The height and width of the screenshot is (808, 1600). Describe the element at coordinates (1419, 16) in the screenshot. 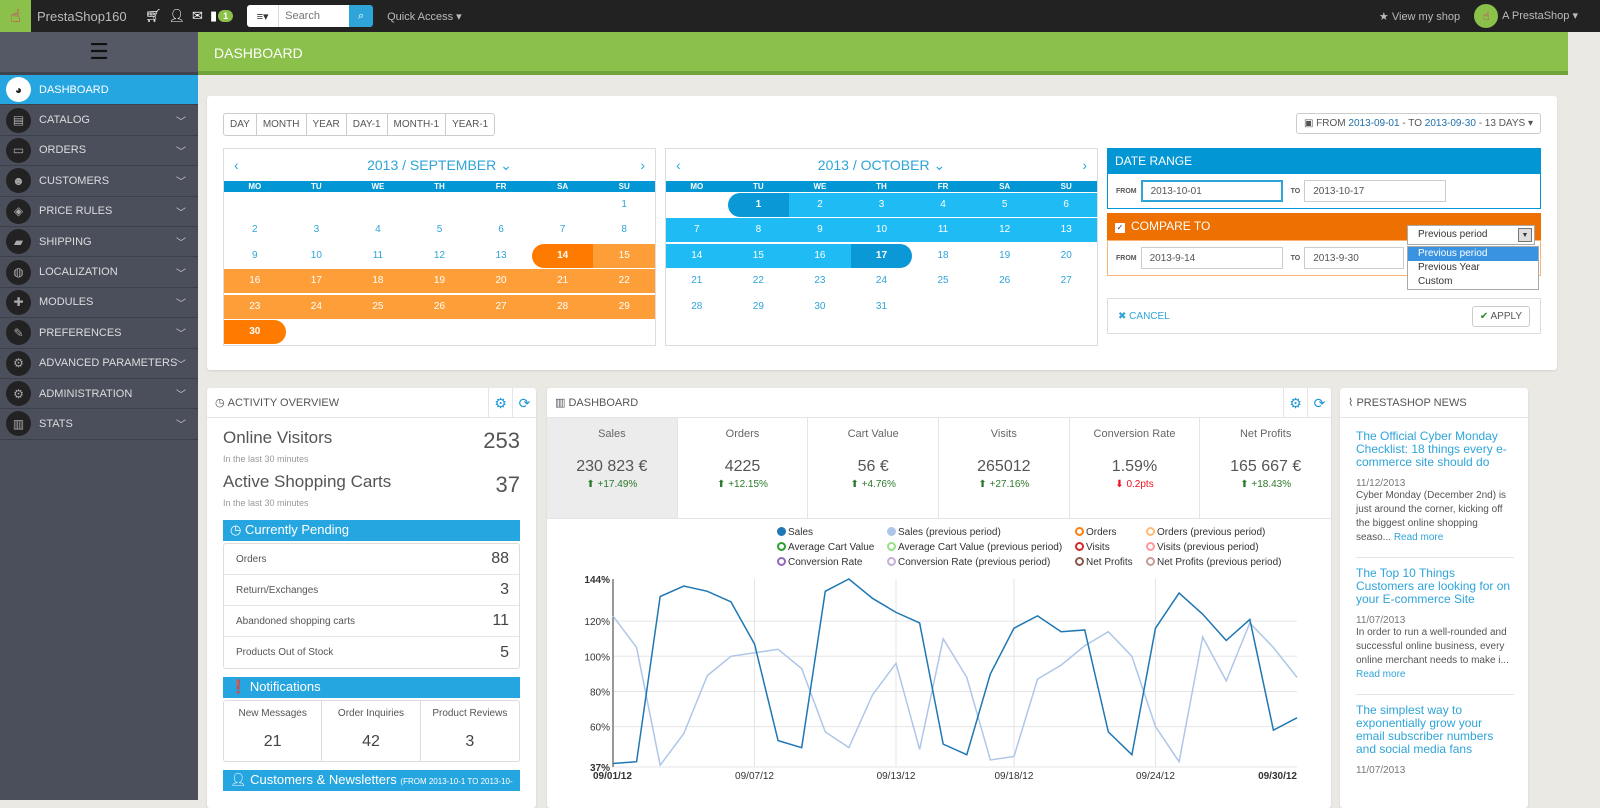

I see `view-shop-link: ★ View my shop` at that location.